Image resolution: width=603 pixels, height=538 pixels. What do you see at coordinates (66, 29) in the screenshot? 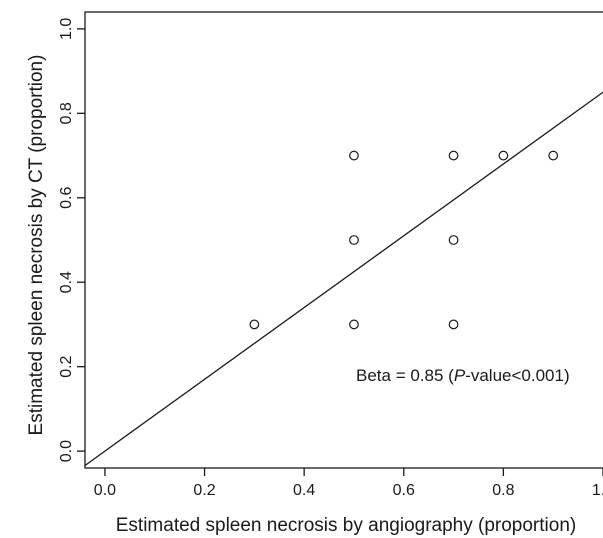
I see `y-tick-label: 1.0` at bounding box center [66, 29].